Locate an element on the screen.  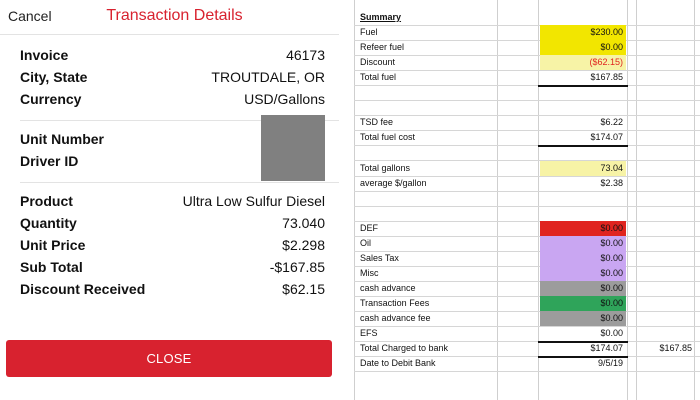
sheet-label: cash advance is located at coordinates (388, 288).